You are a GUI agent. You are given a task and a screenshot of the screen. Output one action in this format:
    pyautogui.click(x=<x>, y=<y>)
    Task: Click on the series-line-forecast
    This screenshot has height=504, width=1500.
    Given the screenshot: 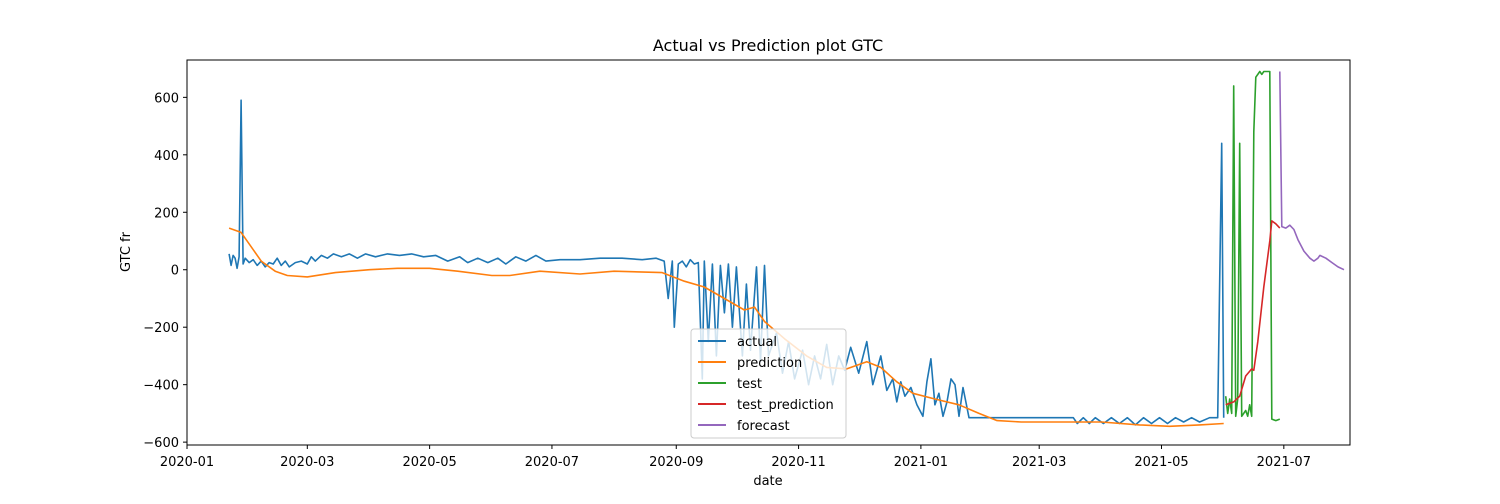 What is the action you would take?
    pyautogui.click(x=1312, y=171)
    